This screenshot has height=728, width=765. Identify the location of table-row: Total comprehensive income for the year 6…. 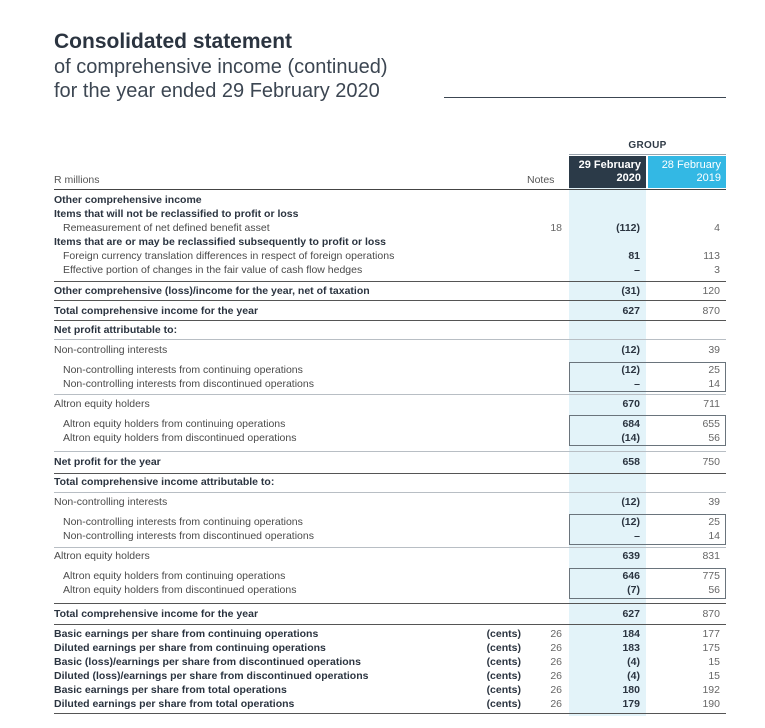
(390, 311).